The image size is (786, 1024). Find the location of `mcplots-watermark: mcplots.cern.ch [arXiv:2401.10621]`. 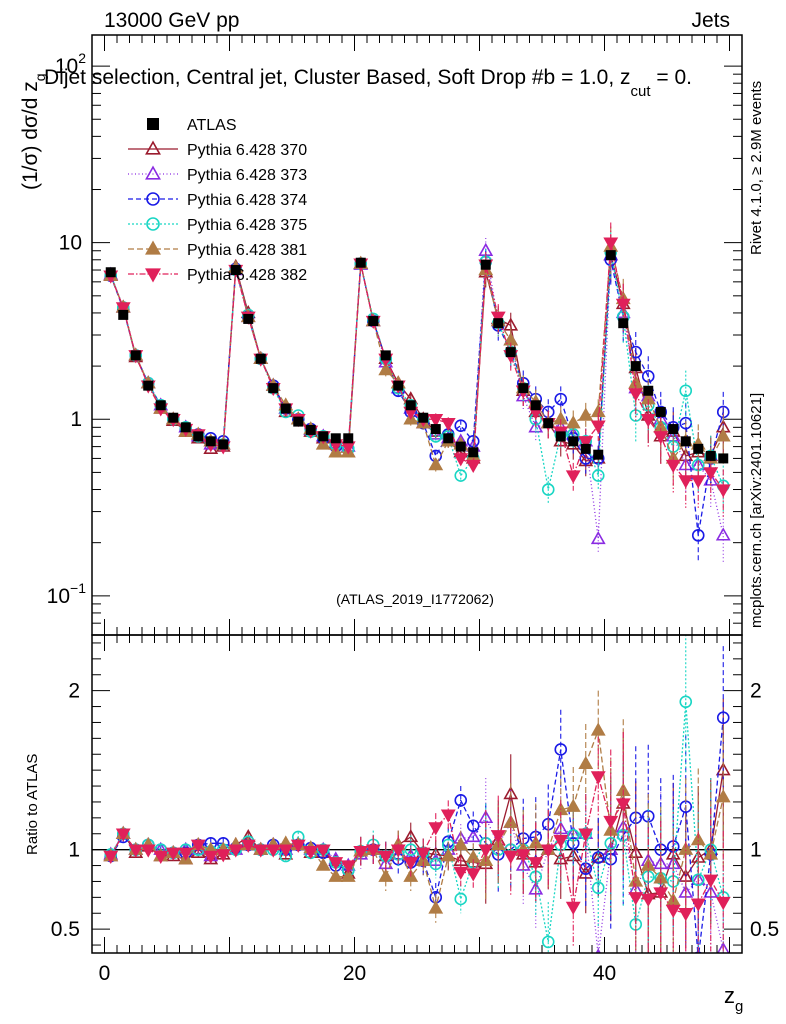

mcplots-watermark: mcplots.cern.ch [arXiv:2401.10621] is located at coordinates (756, 510).